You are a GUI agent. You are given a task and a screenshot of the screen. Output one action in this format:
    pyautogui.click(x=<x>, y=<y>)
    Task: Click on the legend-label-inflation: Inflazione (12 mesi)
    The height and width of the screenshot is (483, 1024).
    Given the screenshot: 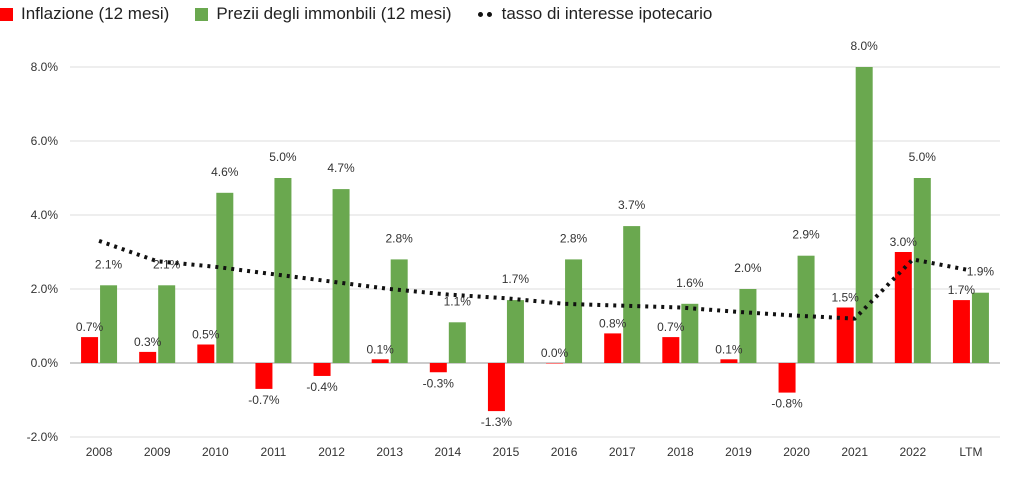 What is the action you would take?
    pyautogui.click(x=95, y=13)
    